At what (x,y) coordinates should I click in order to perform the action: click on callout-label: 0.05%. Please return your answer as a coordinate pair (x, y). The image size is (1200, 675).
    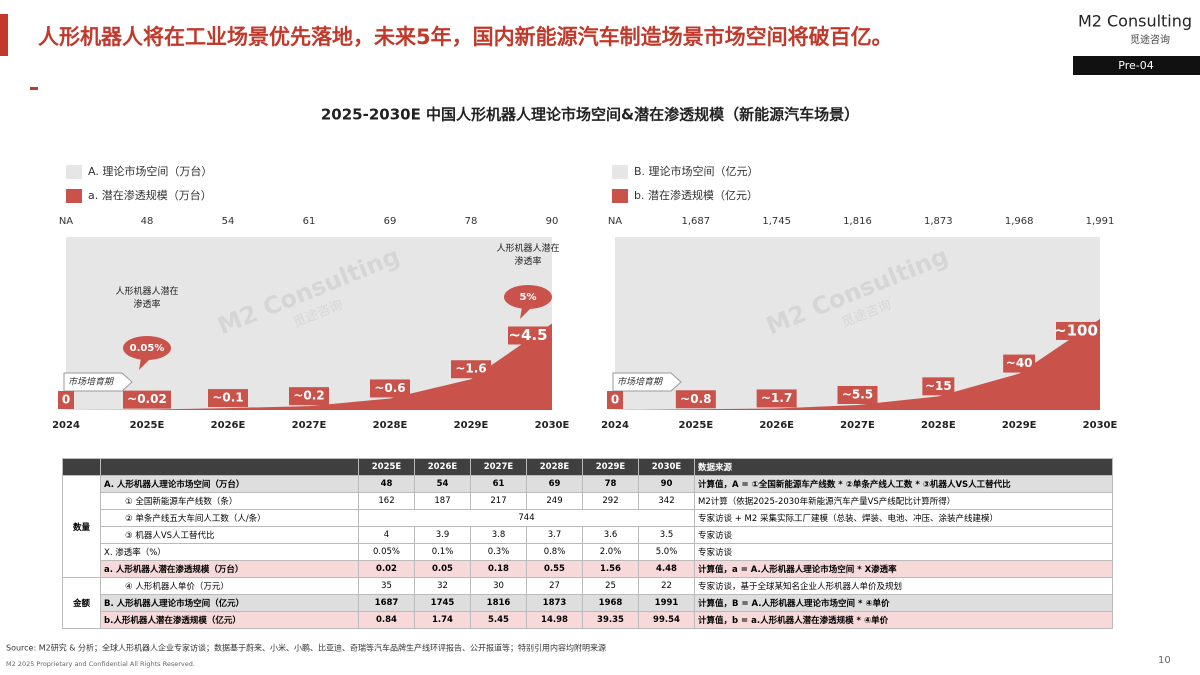
    Looking at the image, I should click on (147, 348).